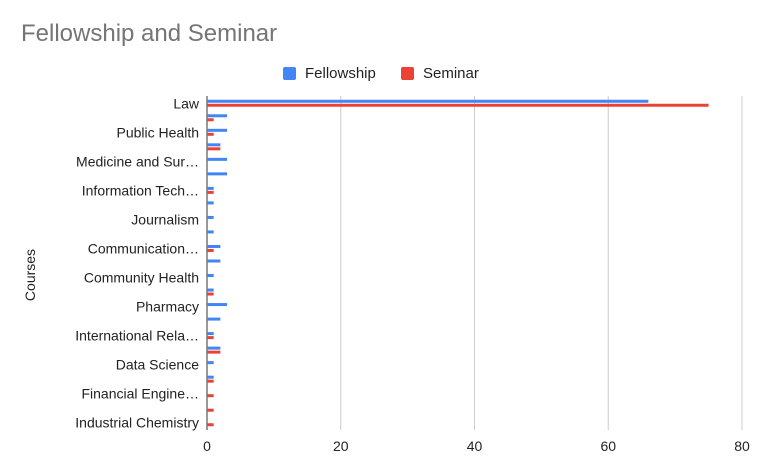  I want to click on y-tick-label: Pharmacy, so click(167, 307).